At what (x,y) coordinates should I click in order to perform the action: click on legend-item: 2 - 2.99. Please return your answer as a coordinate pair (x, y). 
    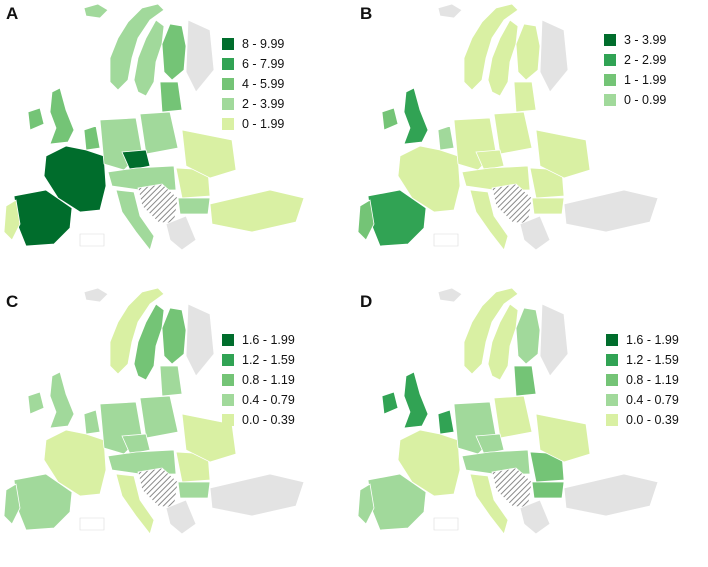
    Looking at the image, I should click on (635, 60).